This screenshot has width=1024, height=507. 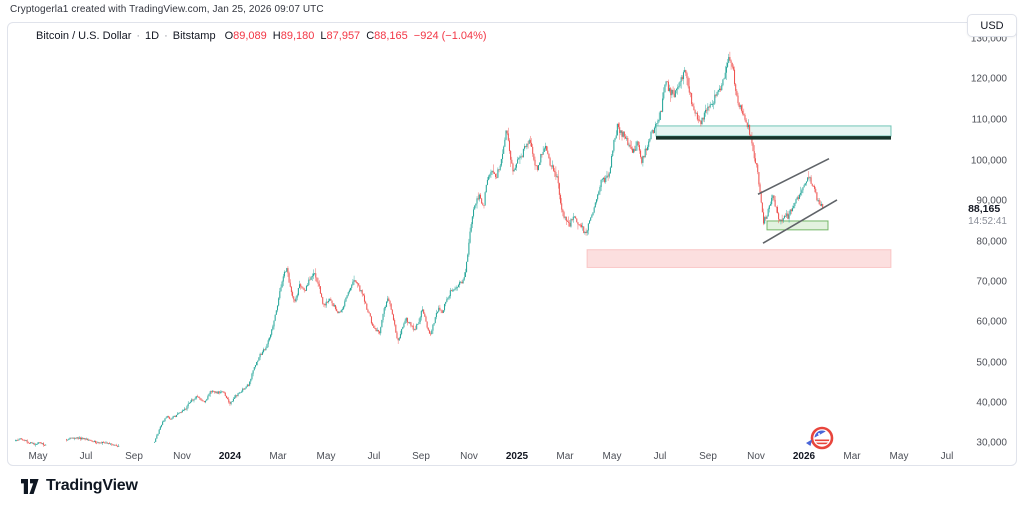 I want to click on last-price-value: 88,165, so click(x=984, y=208).